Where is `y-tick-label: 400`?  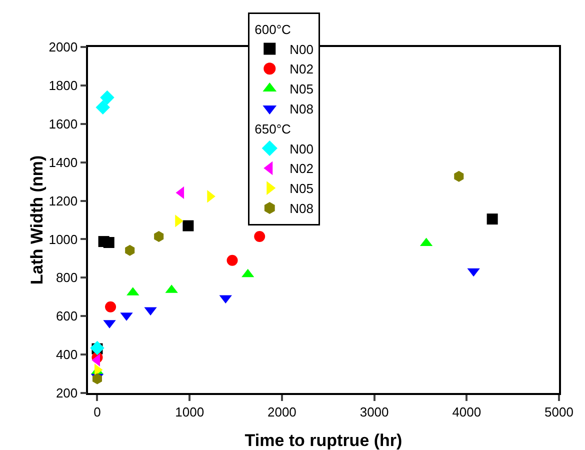
y-tick-label: 400 is located at coordinates (67, 354).